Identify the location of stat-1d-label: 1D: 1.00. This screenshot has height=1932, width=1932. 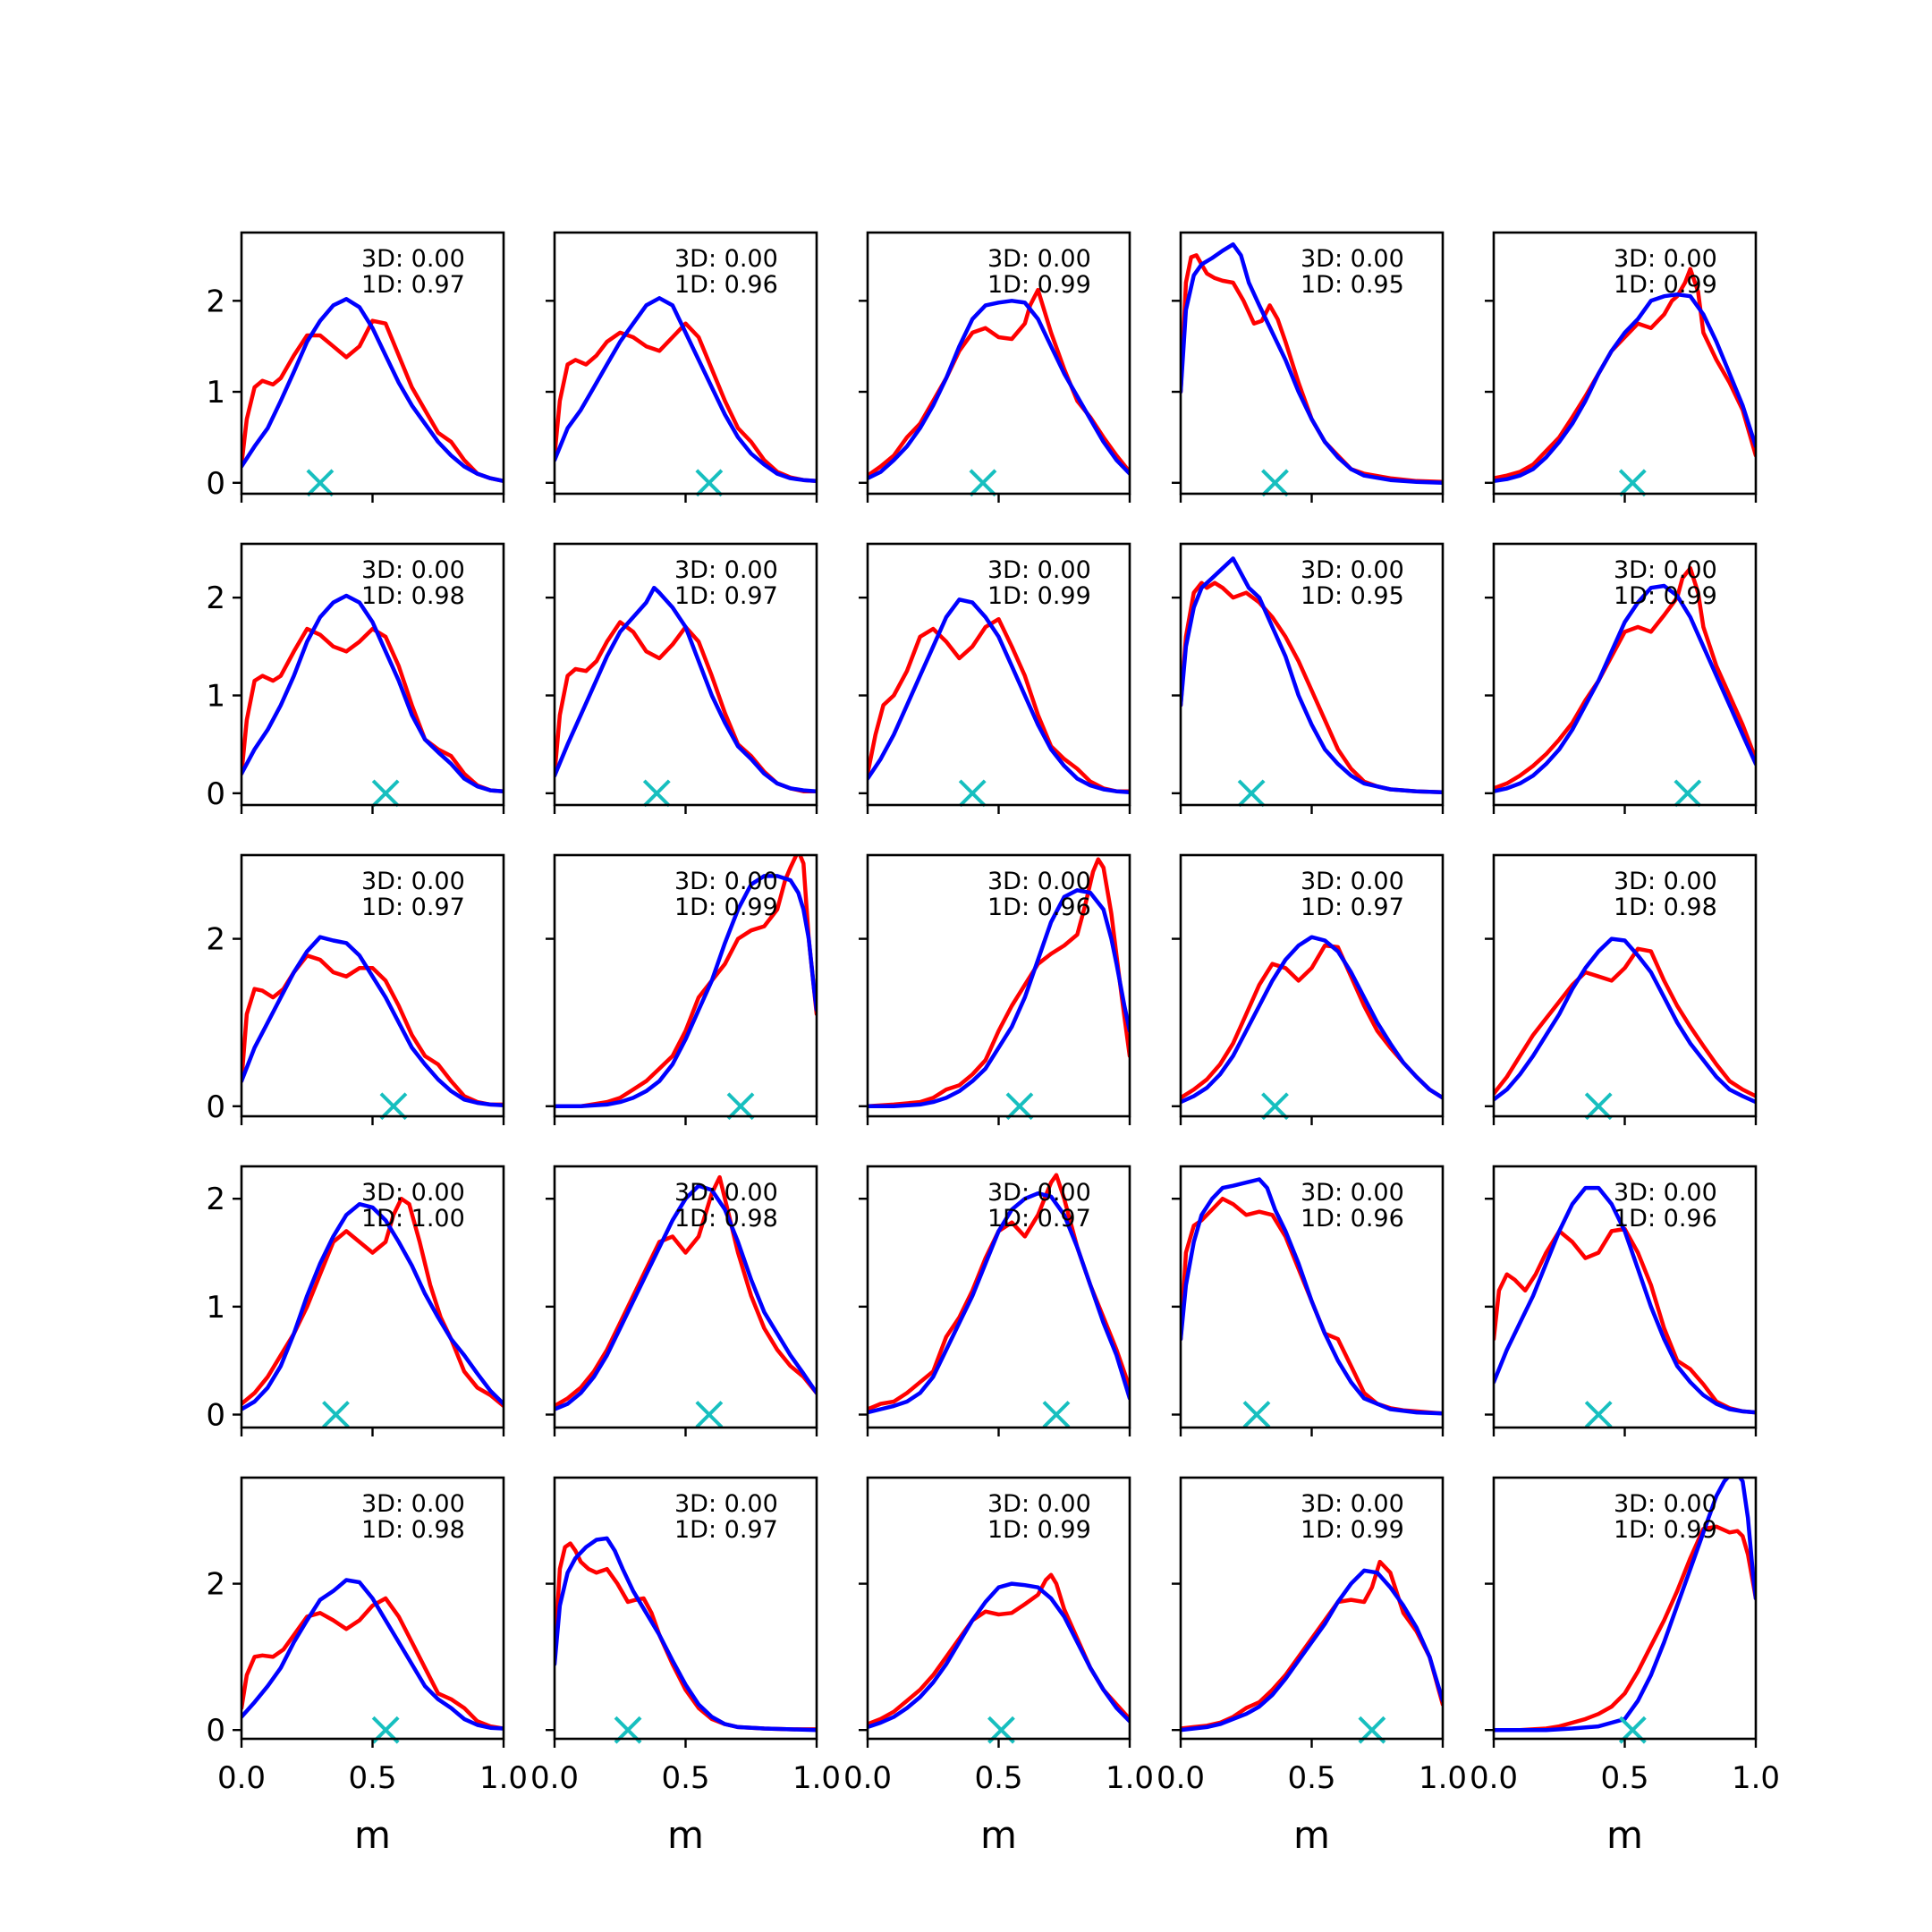
(413, 1219).